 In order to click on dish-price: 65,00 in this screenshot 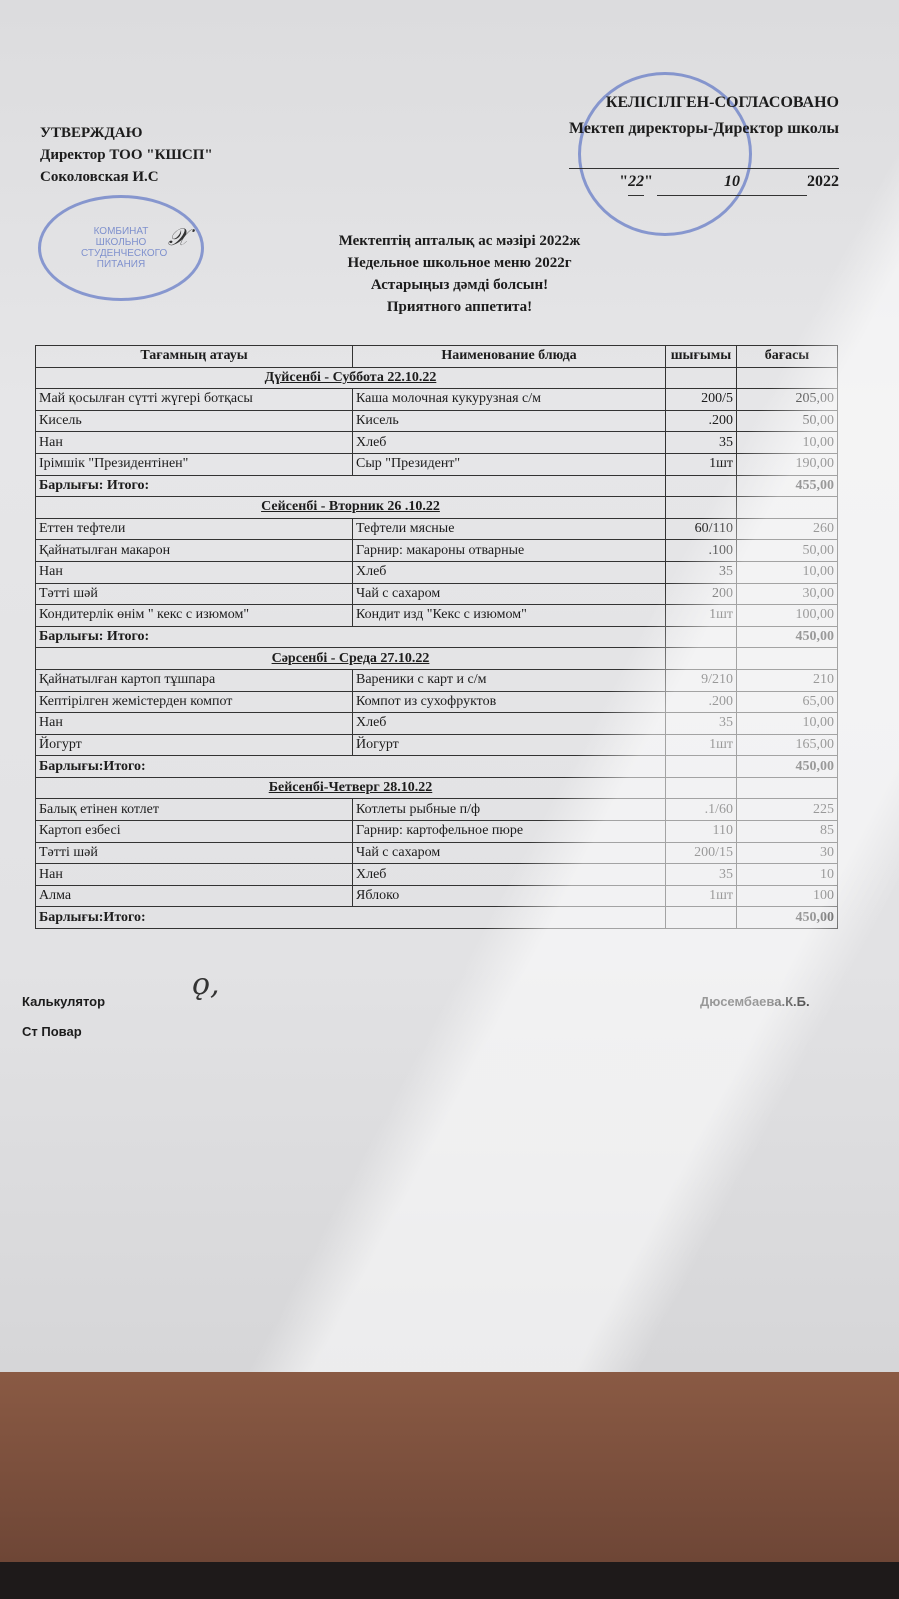, I will do `click(787, 702)`.